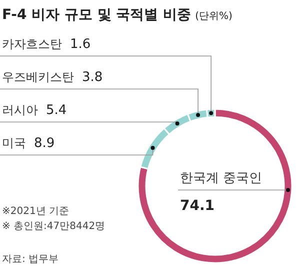 The height and width of the screenshot is (273, 300). What do you see at coordinates (38, 77) in the screenshot?
I see `slice-label: 우즈베키스탄` at bounding box center [38, 77].